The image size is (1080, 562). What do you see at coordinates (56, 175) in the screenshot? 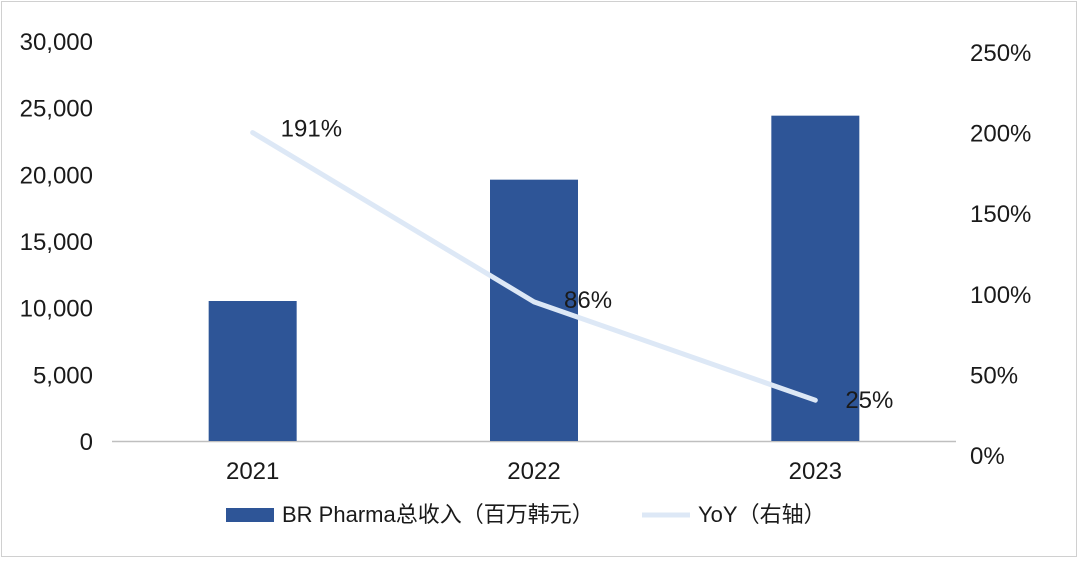
I see `left-tick-label: 20,000` at bounding box center [56, 175].